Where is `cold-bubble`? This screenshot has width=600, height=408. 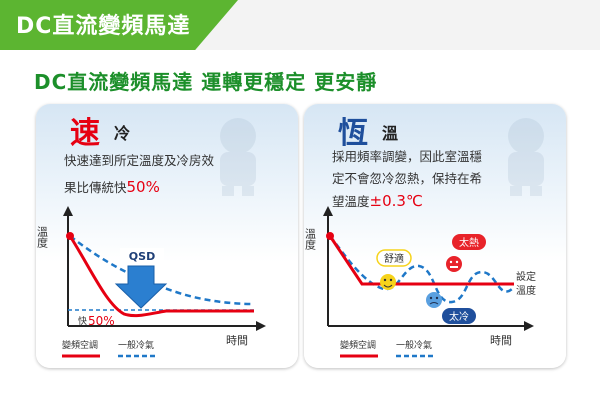 cold-bubble is located at coordinates (459, 316).